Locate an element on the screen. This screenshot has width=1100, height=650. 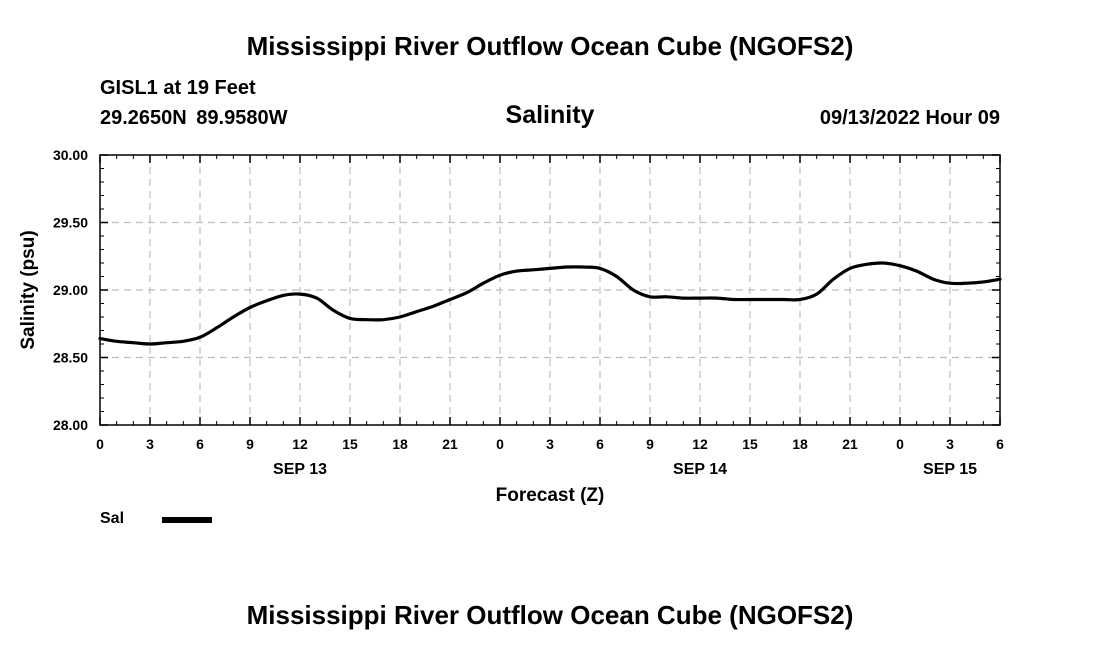
x-axis-label: Forecast (Z) is located at coordinates (550, 495).